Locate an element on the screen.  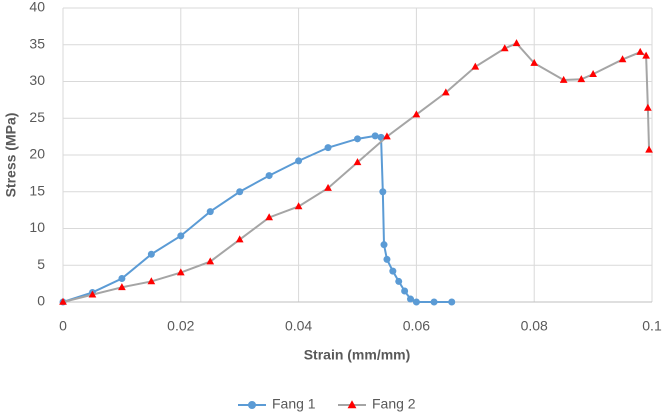
x-axis-title: Strain (mm/mm) is located at coordinates (357, 355).